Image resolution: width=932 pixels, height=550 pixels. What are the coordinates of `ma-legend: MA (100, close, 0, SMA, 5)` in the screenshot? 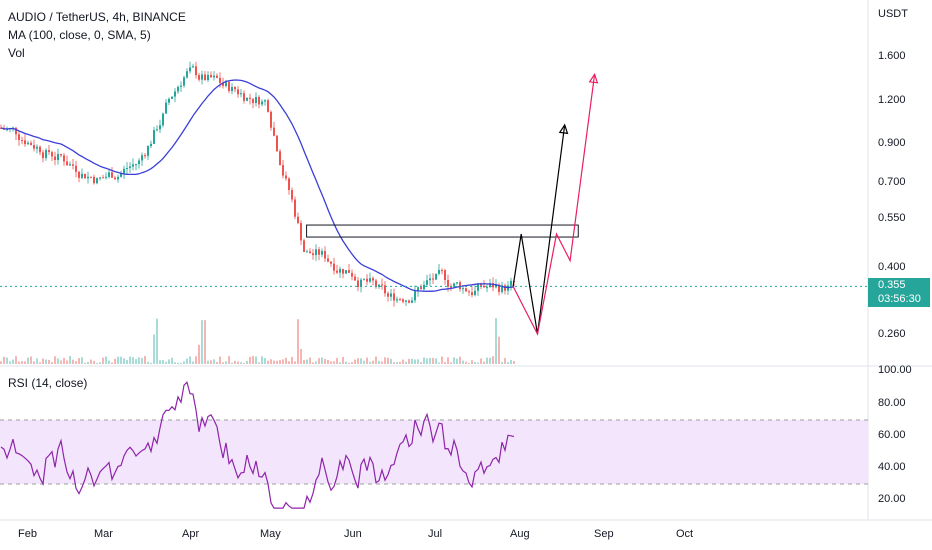 It's located at (79, 35).